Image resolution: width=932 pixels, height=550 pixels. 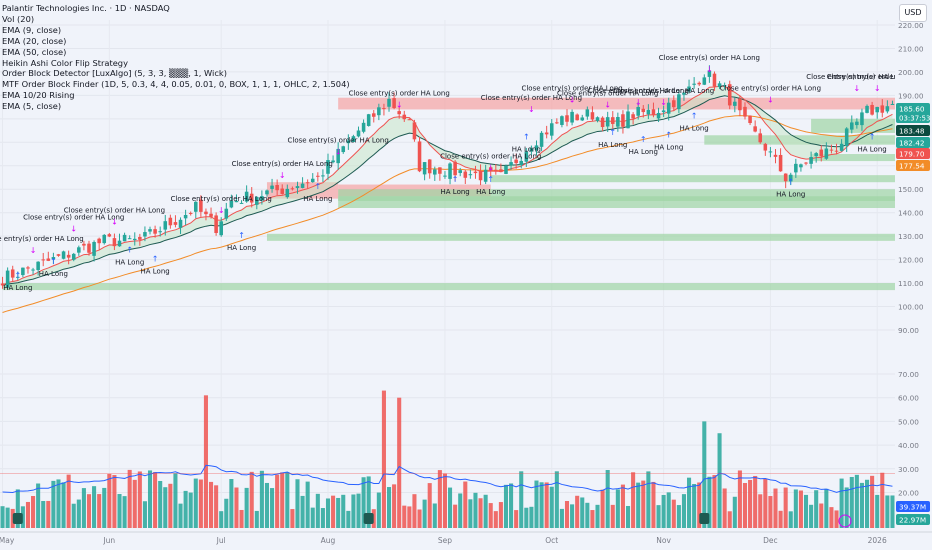 What do you see at coordinates (912, 109) in the screenshot?
I see `price-label: 185.60` at bounding box center [912, 109].